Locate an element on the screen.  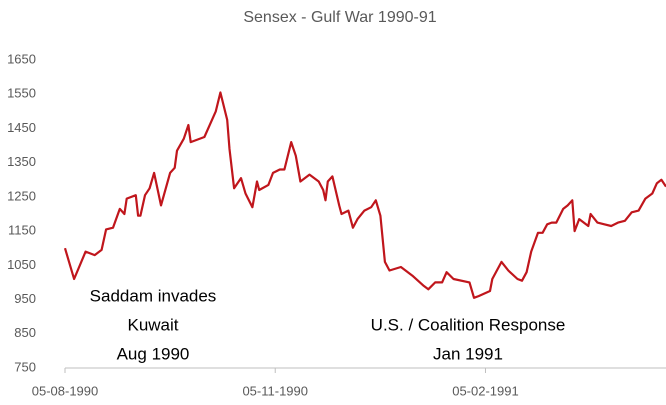
y-tick-label: 1350 is located at coordinates (21, 161).